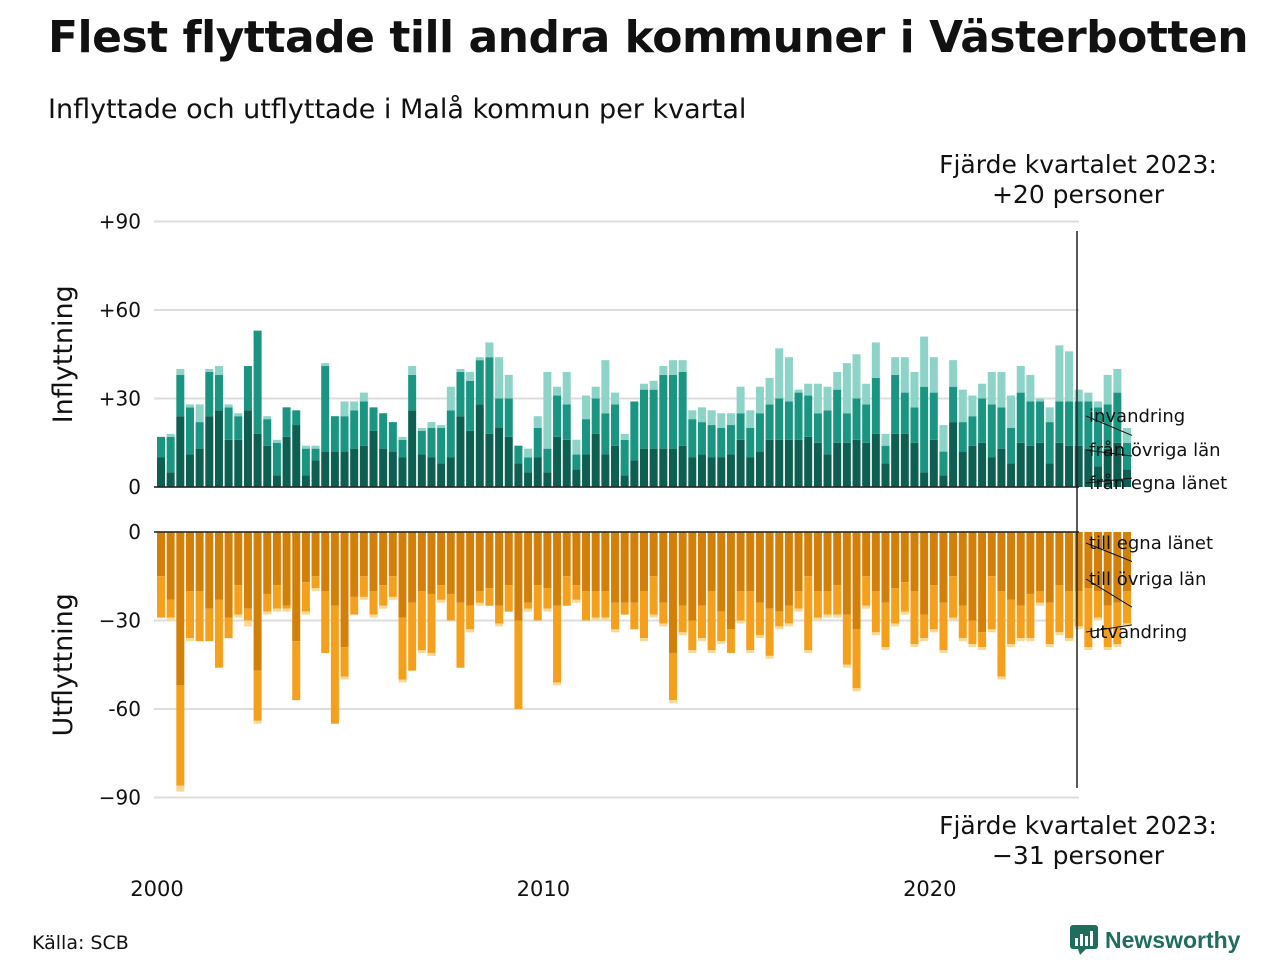 This screenshot has height=960, width=1280. What do you see at coordinates (1137, 416) in the screenshot?
I see `series-label: invandring` at bounding box center [1137, 416].